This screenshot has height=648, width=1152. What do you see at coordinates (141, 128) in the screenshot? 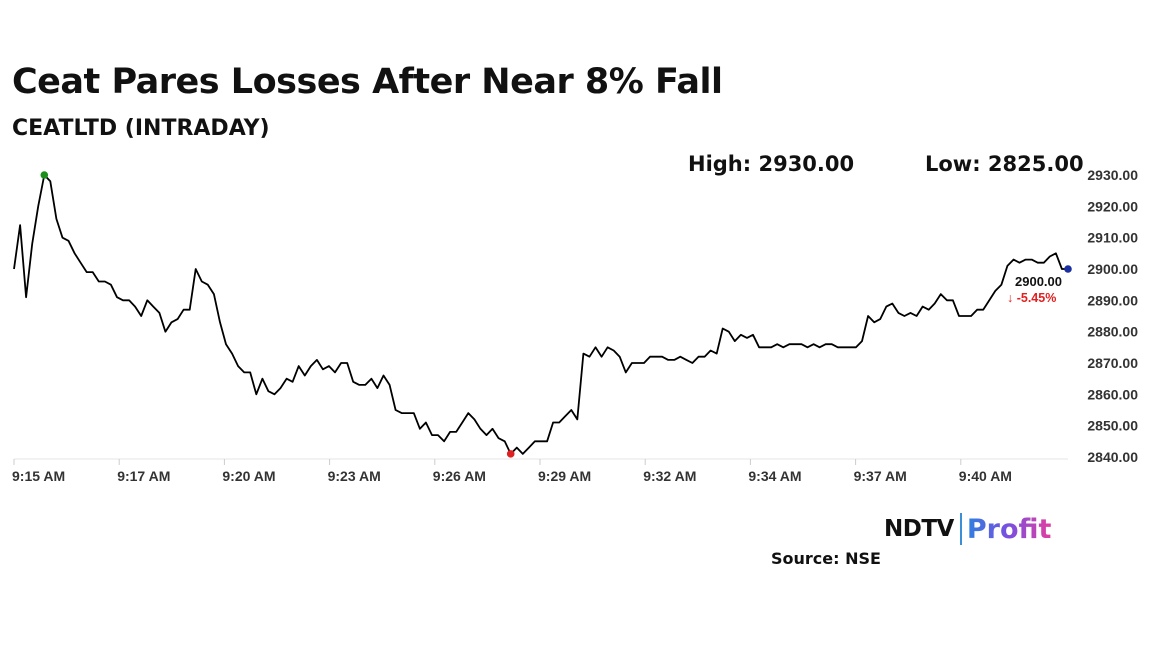
I see `chart-subtitle: CEATLTD (INTRADAY)` at bounding box center [141, 128].